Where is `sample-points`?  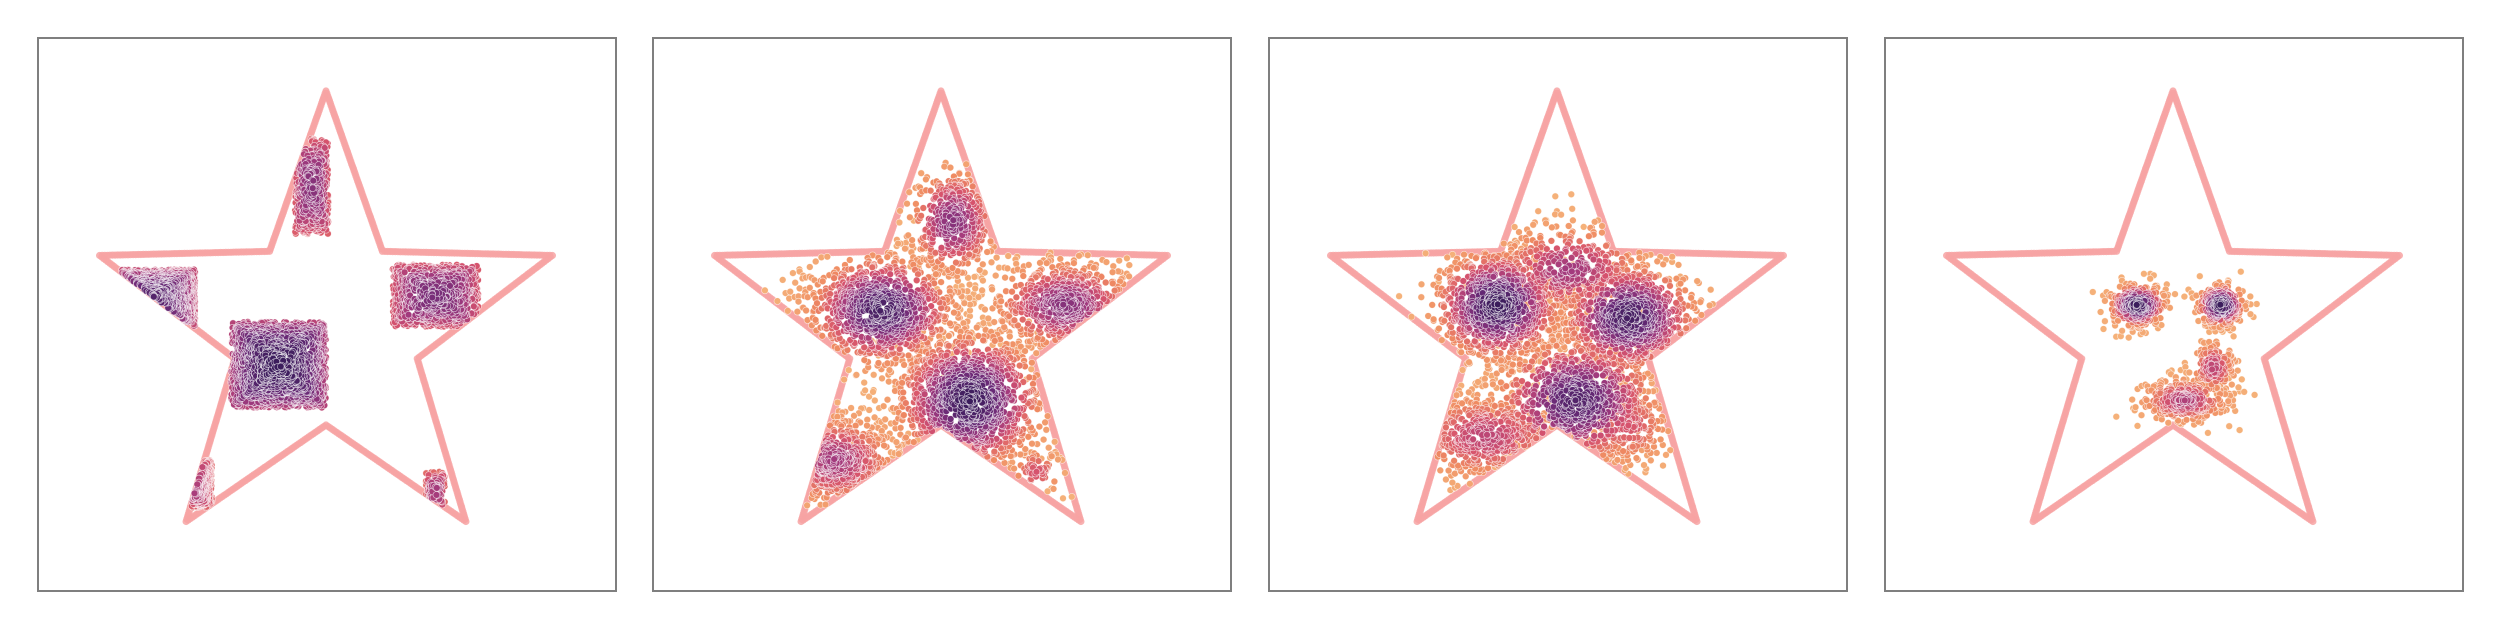 sample-points is located at coordinates (300, 323).